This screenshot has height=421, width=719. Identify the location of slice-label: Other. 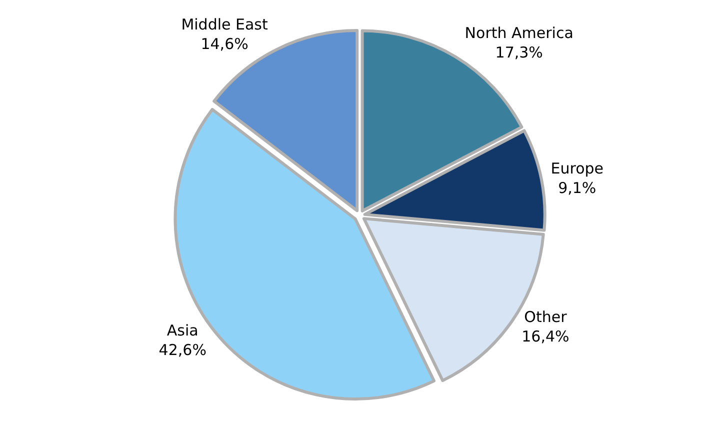
(546, 317).